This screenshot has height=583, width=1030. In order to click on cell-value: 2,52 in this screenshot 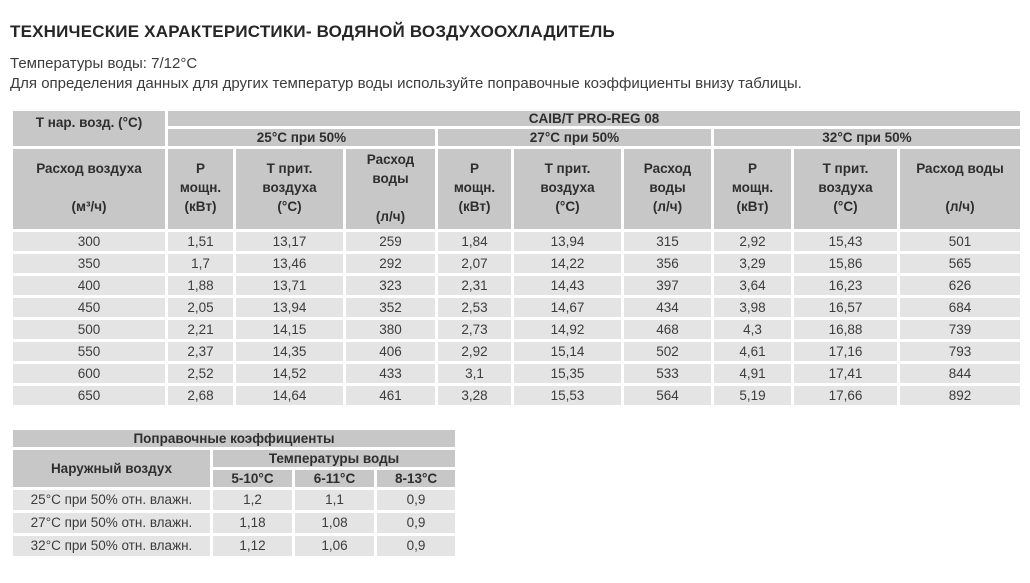, I will do `click(200, 373)`.